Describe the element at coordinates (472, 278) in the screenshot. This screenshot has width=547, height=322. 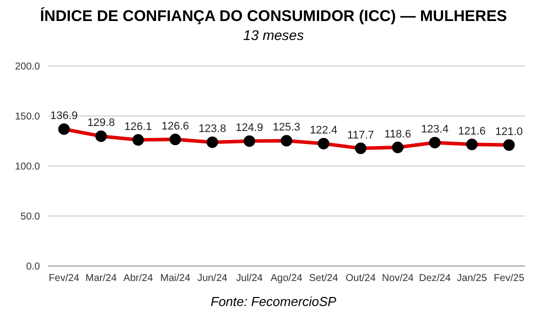
I see `x-tick-label: Jan/25` at that location.